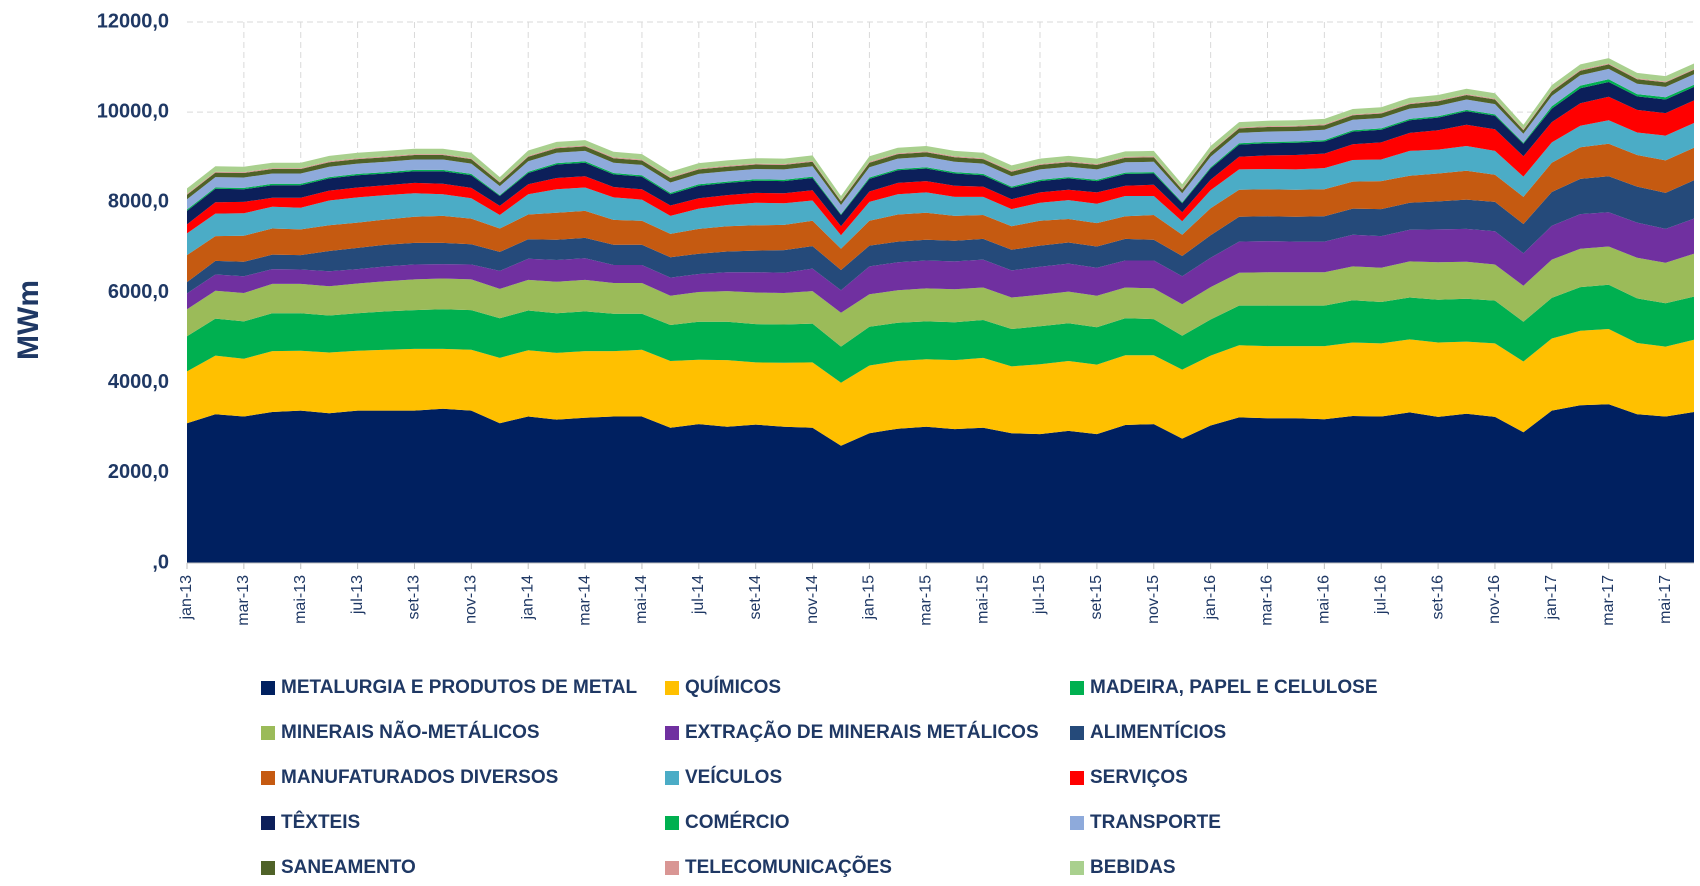 The image size is (1700, 886). What do you see at coordinates (812, 599) in the screenshot?
I see `x-tick-label: nov-14` at bounding box center [812, 599].